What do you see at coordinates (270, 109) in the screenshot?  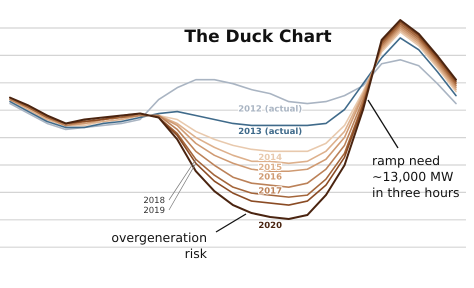 I see `series-label: 2012 (actual)` at bounding box center [270, 109].